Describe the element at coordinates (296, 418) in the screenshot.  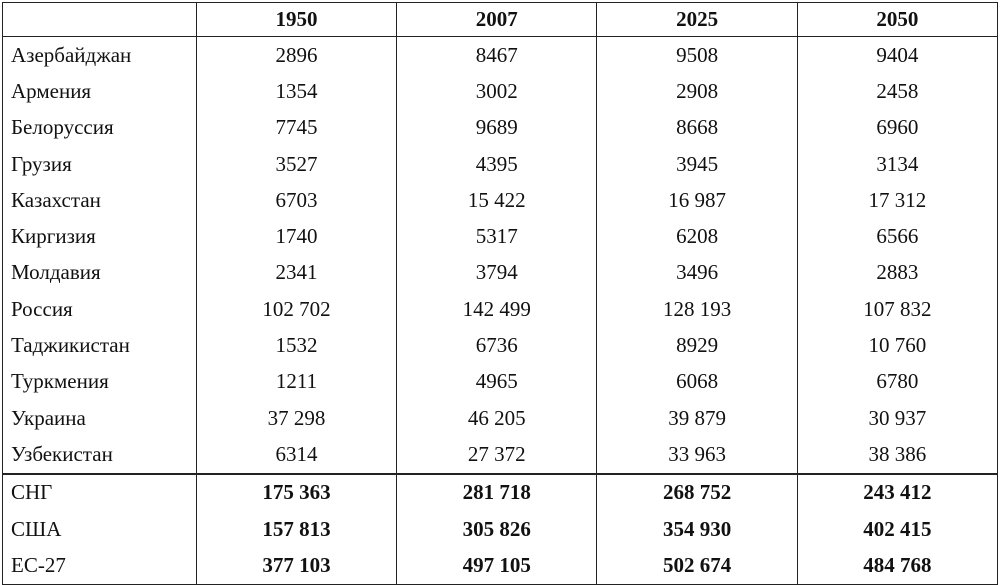
I see `value-cell: 37 298` at that location.